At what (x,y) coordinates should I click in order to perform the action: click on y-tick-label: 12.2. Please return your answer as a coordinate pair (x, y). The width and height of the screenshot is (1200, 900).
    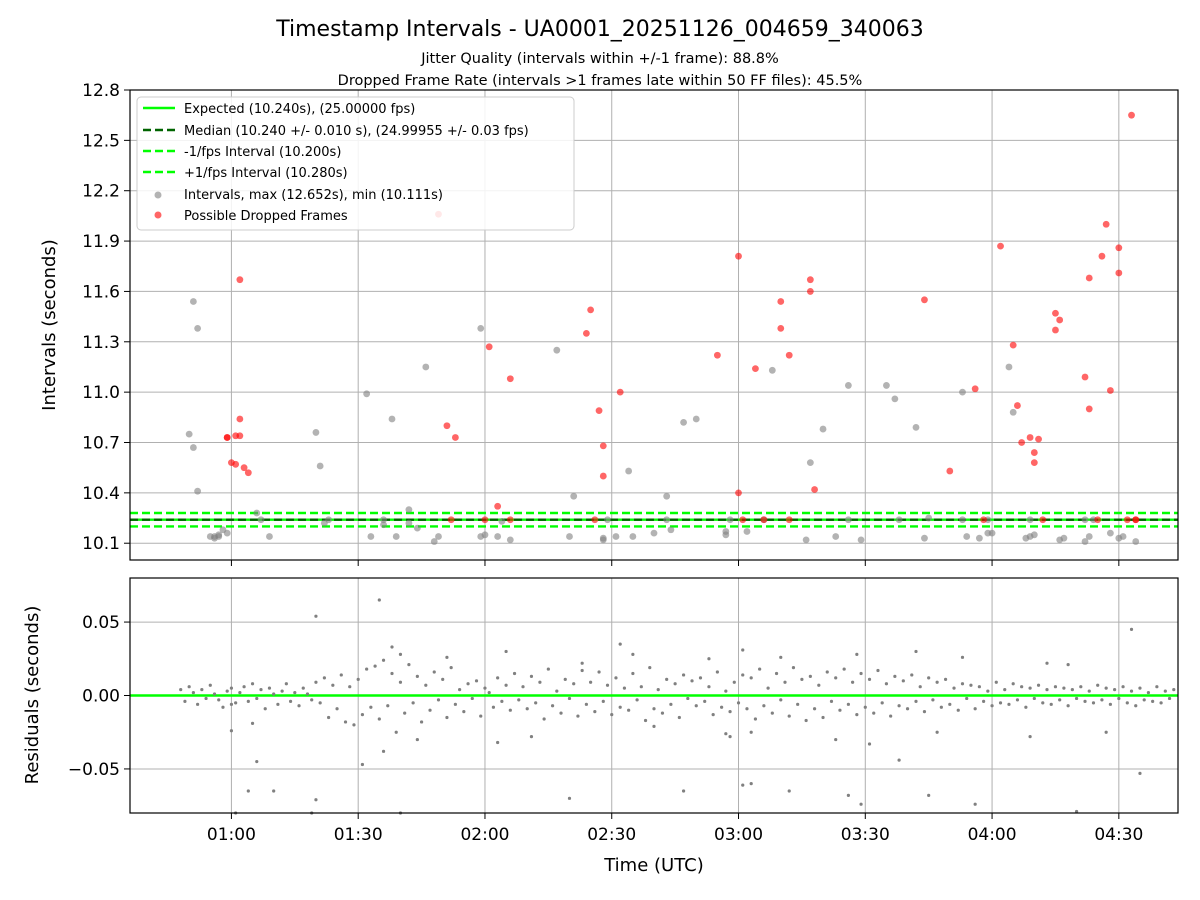
    Looking at the image, I should click on (101, 192).